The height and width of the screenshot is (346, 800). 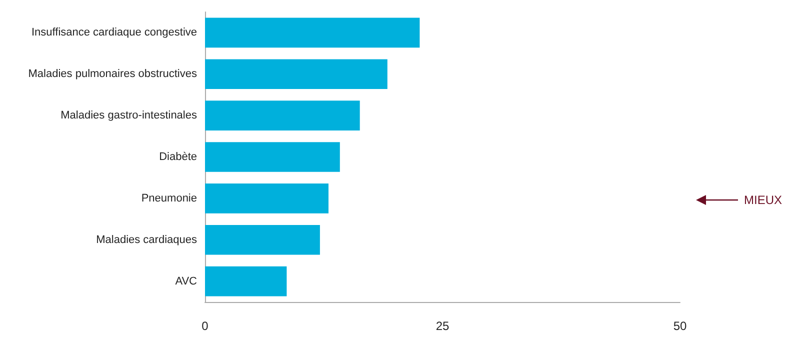 What do you see at coordinates (178, 157) in the screenshot?
I see `y-tick-label: Diabète` at bounding box center [178, 157].